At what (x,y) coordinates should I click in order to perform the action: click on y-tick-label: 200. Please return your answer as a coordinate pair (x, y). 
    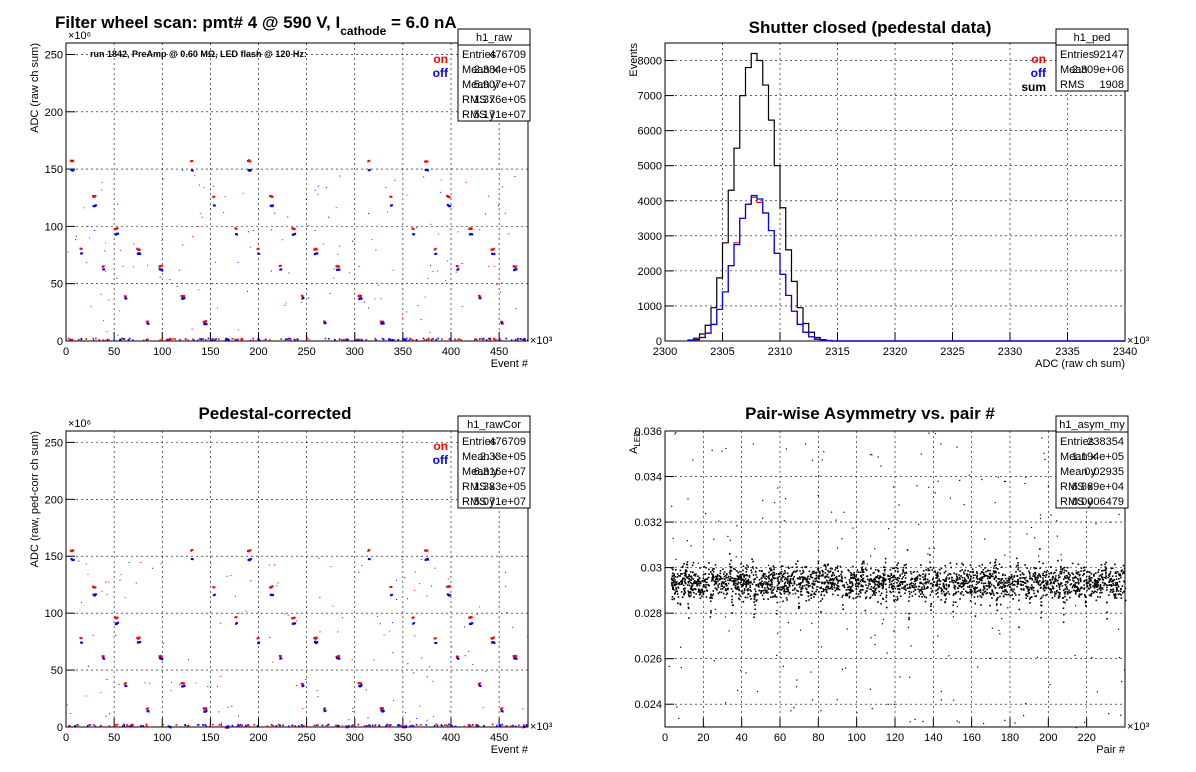
    Looking at the image, I should click on (54, 113).